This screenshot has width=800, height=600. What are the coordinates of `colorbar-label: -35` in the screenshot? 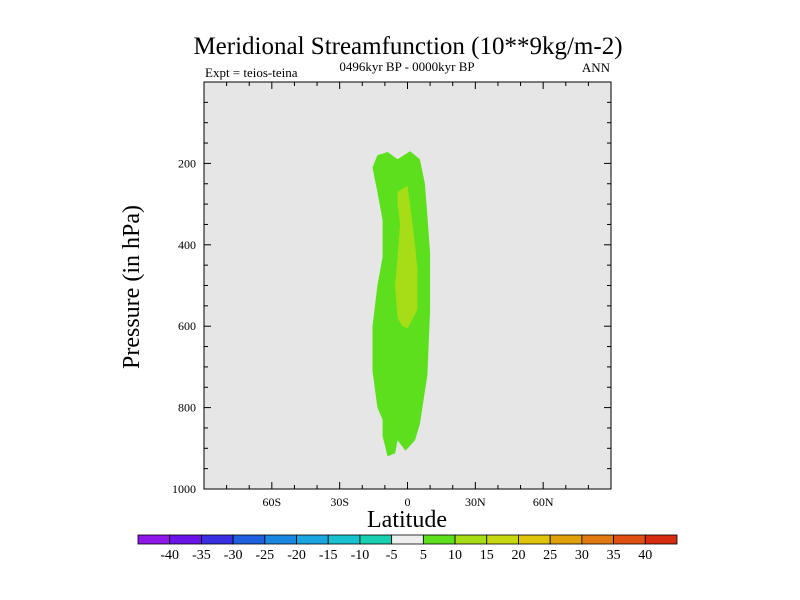 It's located at (201, 555).